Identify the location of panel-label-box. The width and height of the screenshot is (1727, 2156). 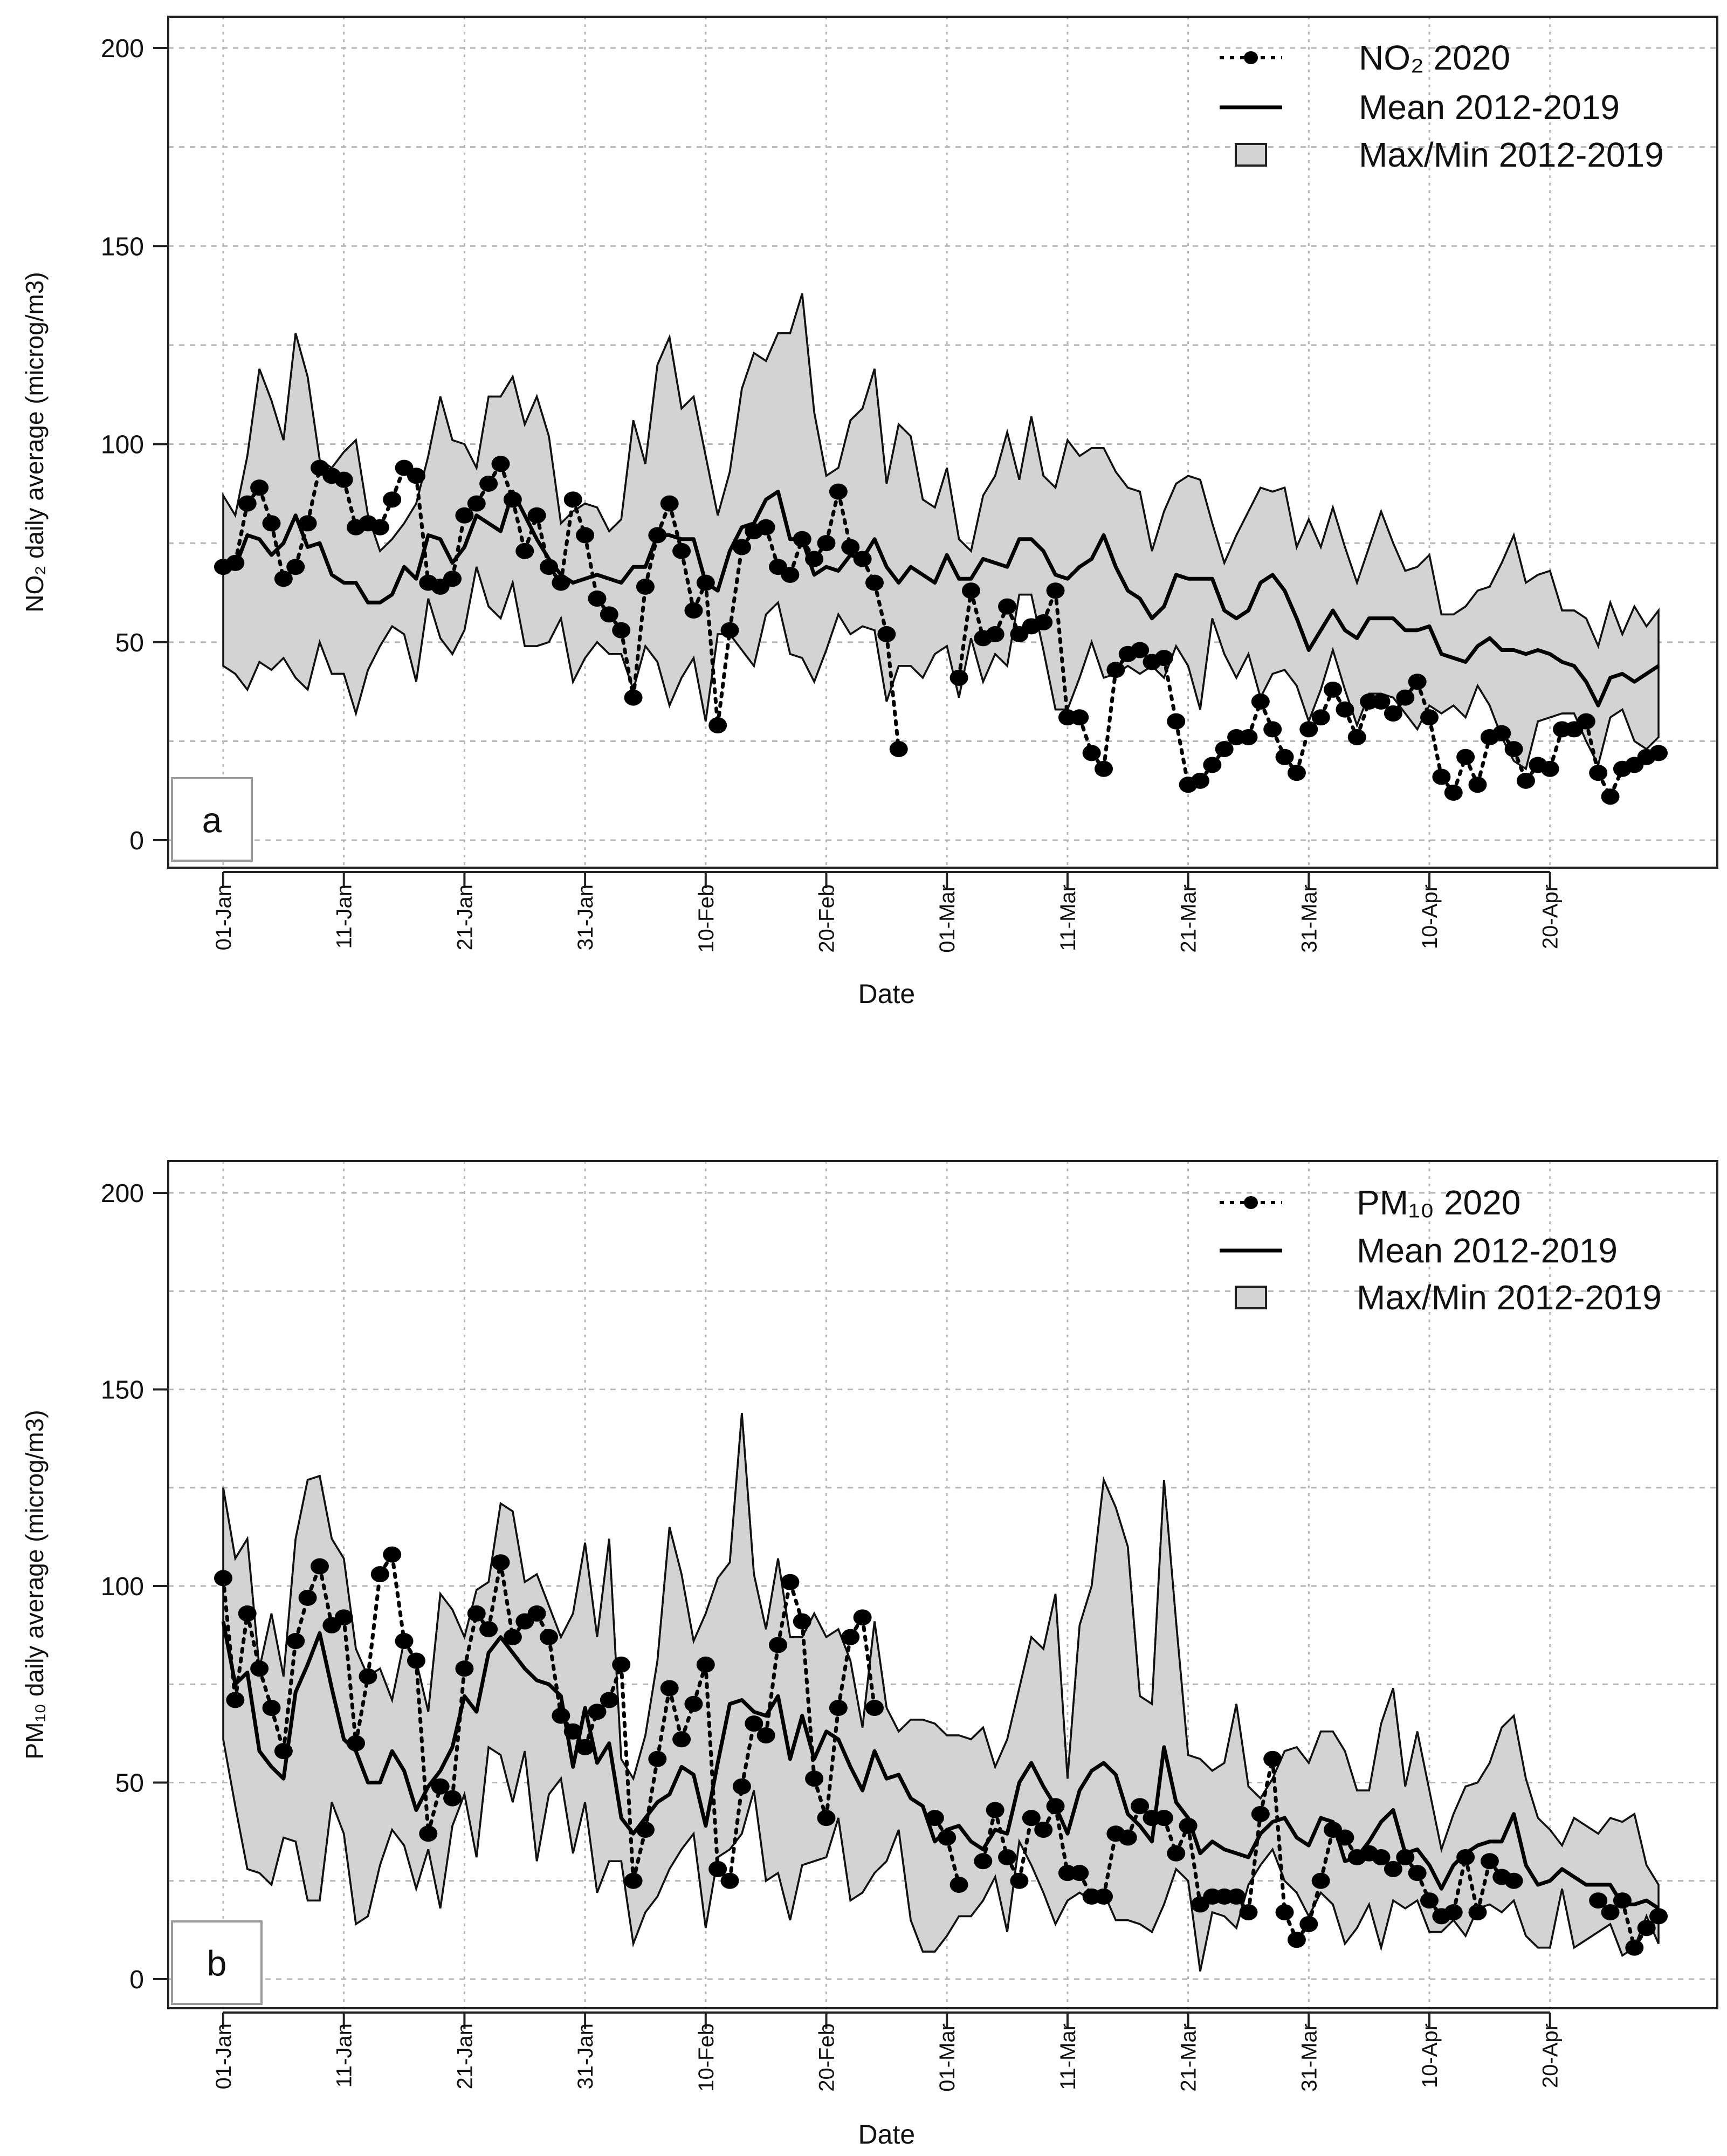
(217, 1963).